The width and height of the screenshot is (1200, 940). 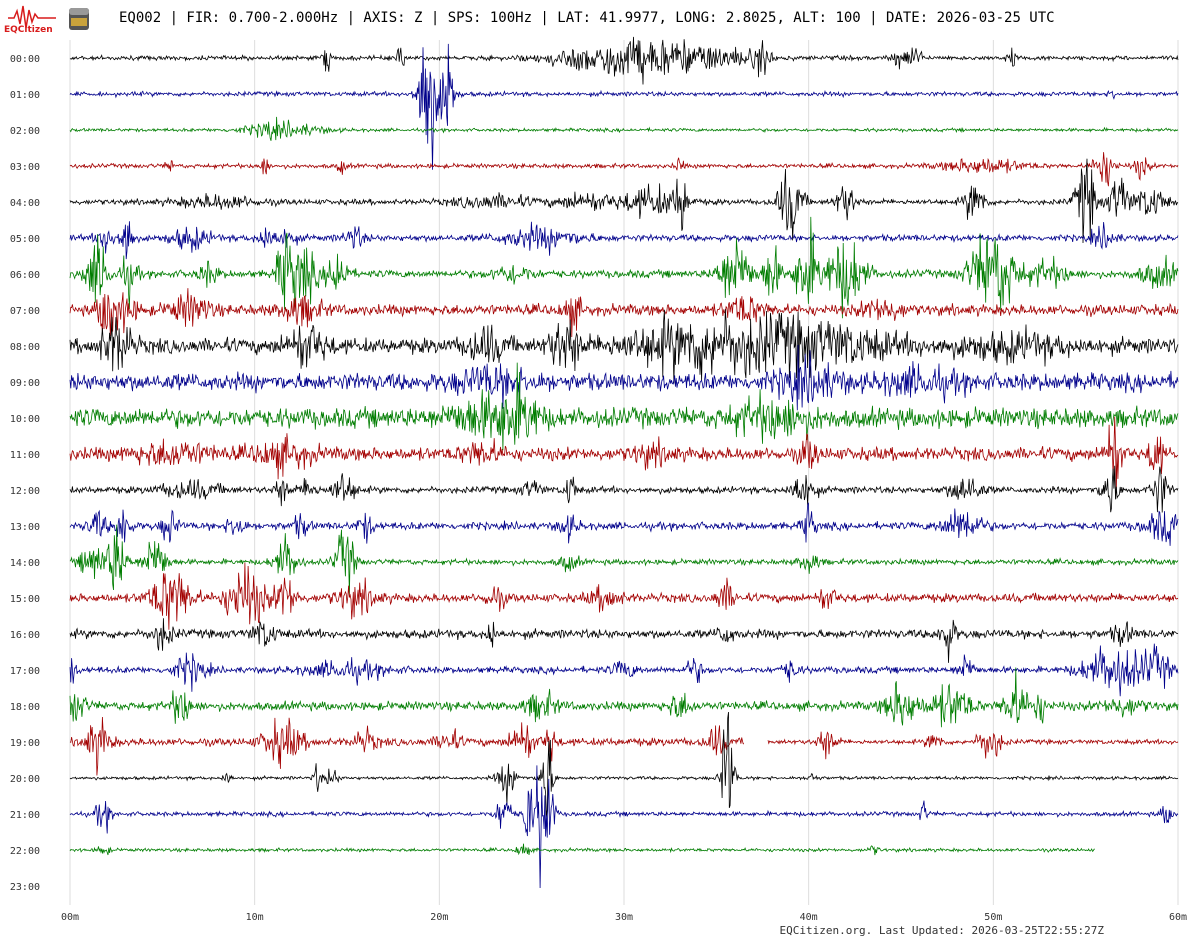 What do you see at coordinates (255, 917) in the screenshot?
I see `x-tick-label: 10m` at bounding box center [255, 917].